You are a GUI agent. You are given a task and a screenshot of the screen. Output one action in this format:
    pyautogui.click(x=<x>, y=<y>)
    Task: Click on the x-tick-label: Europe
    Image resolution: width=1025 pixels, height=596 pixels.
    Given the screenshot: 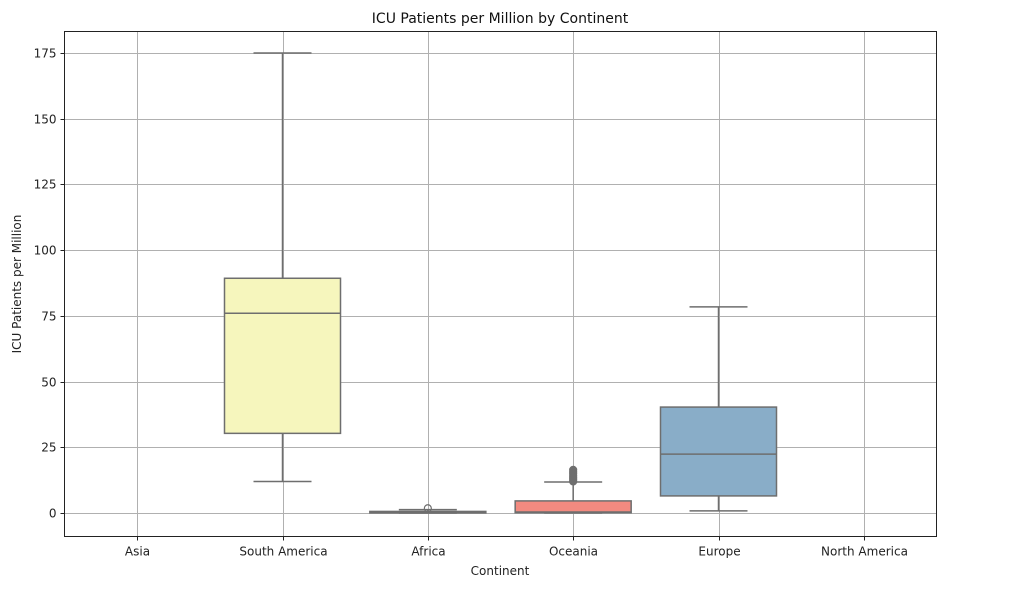 What is the action you would take?
    pyautogui.click(x=719, y=552)
    